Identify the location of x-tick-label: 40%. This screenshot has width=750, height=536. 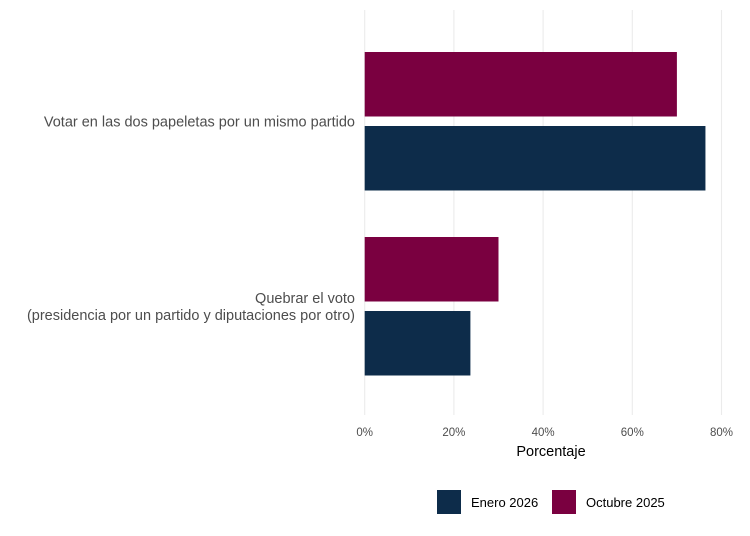
(543, 433).